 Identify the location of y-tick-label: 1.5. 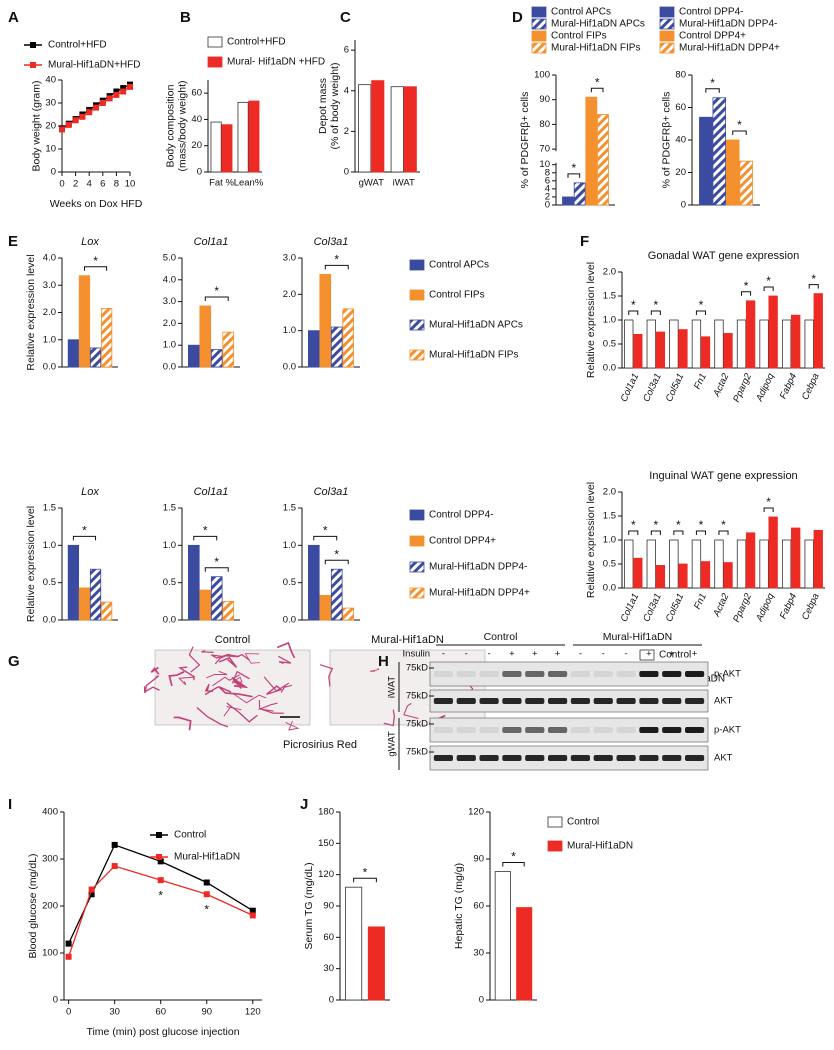
(49, 508).